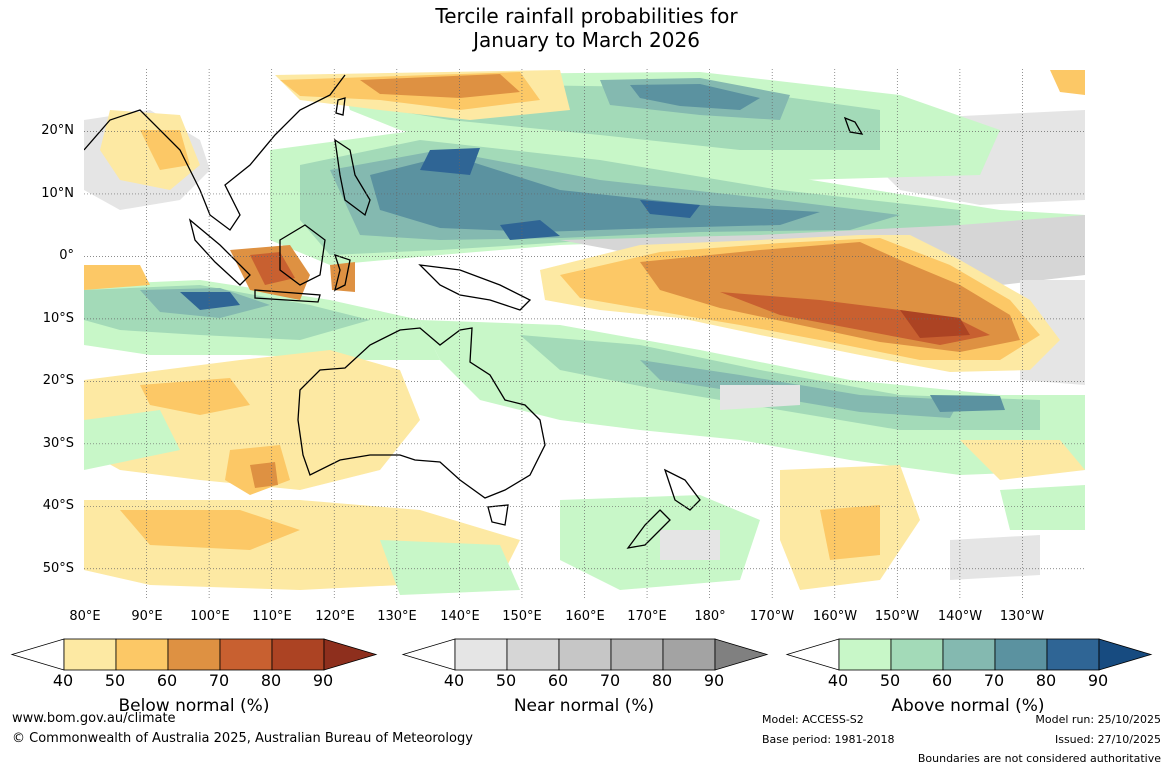 This screenshot has height=770, width=1173. Describe the element at coordinates (58, 318) in the screenshot. I see `lat-label-10s: 10°S` at that location.